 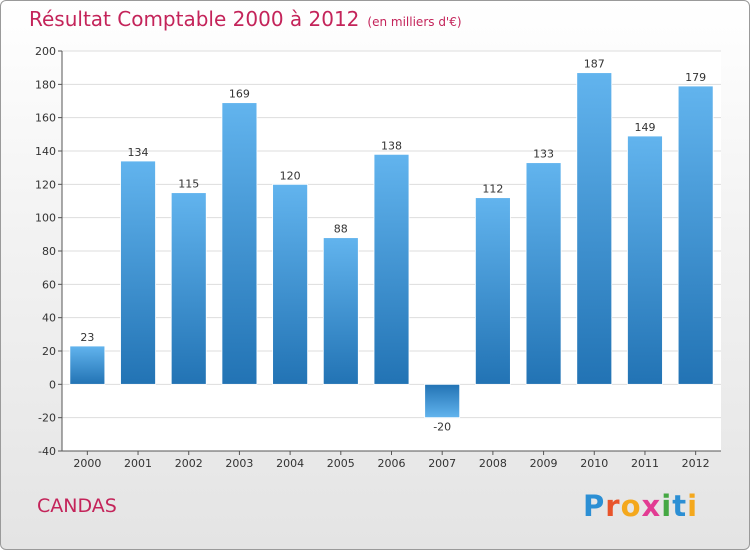 What do you see at coordinates (695, 77) in the screenshot?
I see `bar-value-label: 179` at bounding box center [695, 77].